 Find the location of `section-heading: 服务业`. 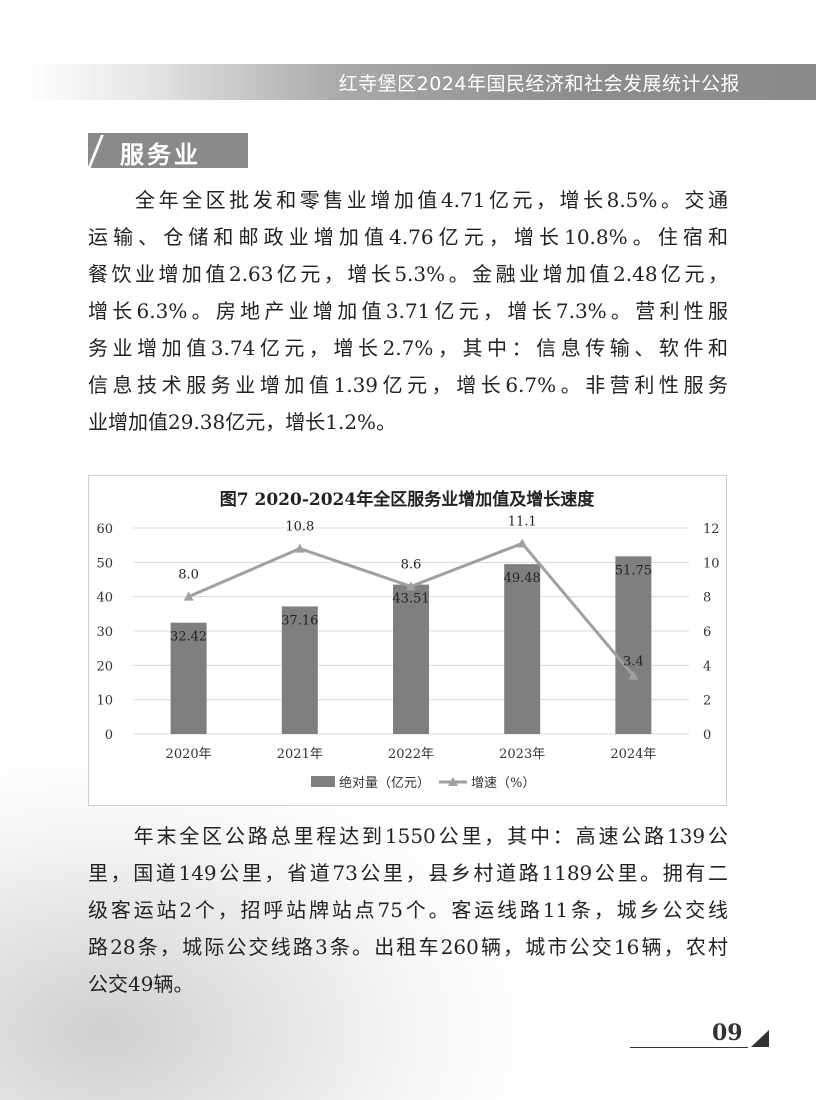

section-heading: 服务业 is located at coordinates (167, 151).